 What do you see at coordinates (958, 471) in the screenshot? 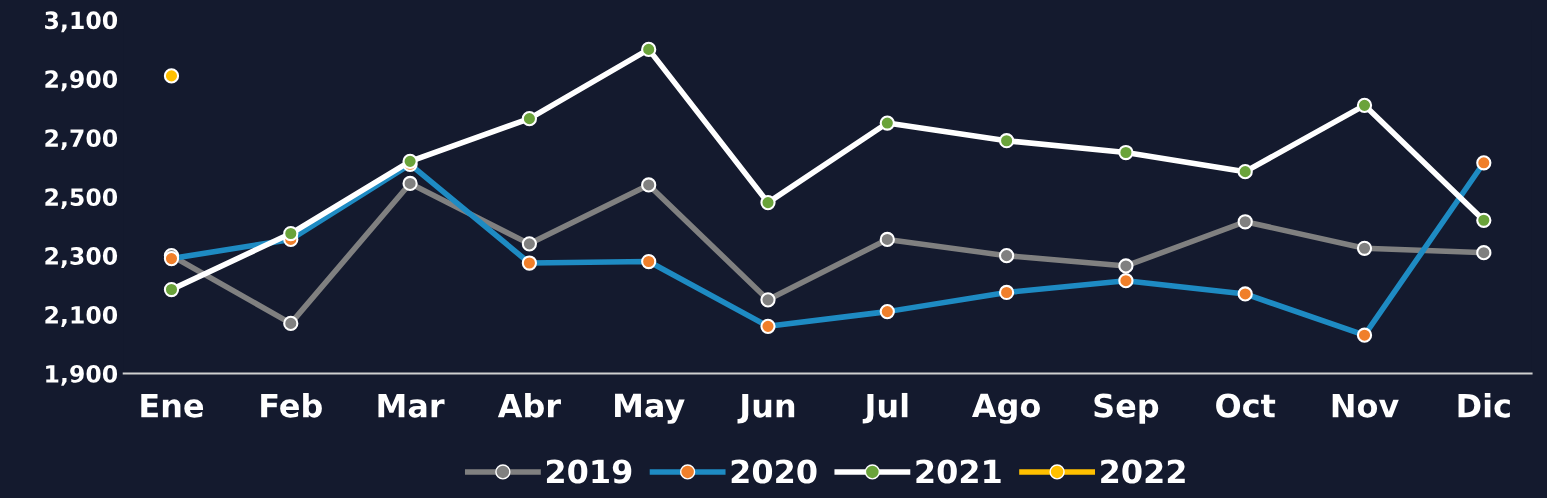
I see `legend-label: 2021` at bounding box center [958, 471].